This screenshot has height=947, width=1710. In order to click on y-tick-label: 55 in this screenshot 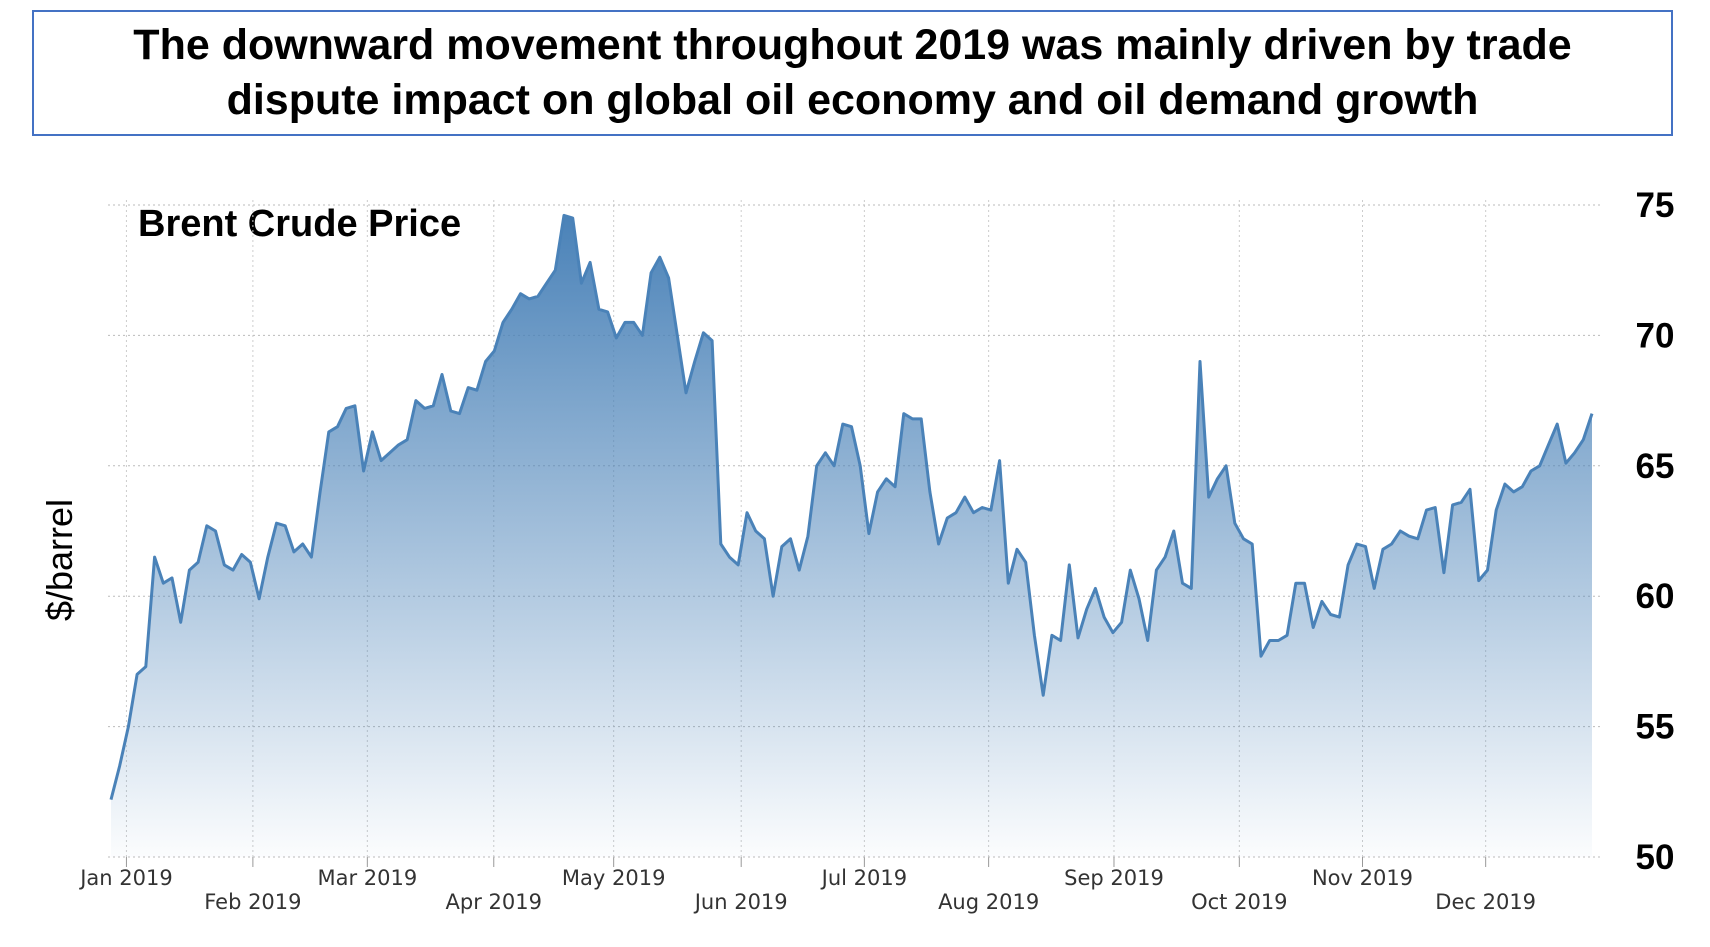, I will do `click(1655, 727)`.